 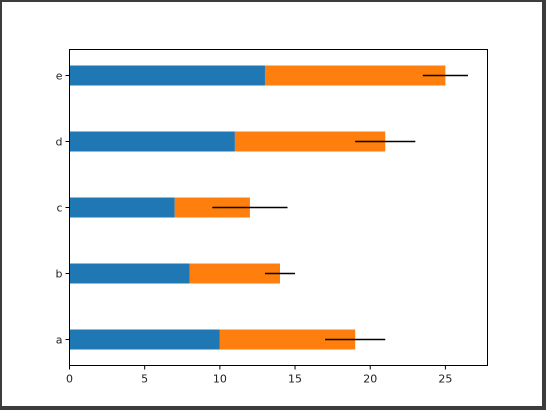 I want to click on y-tick-label: a, so click(x=59, y=340).